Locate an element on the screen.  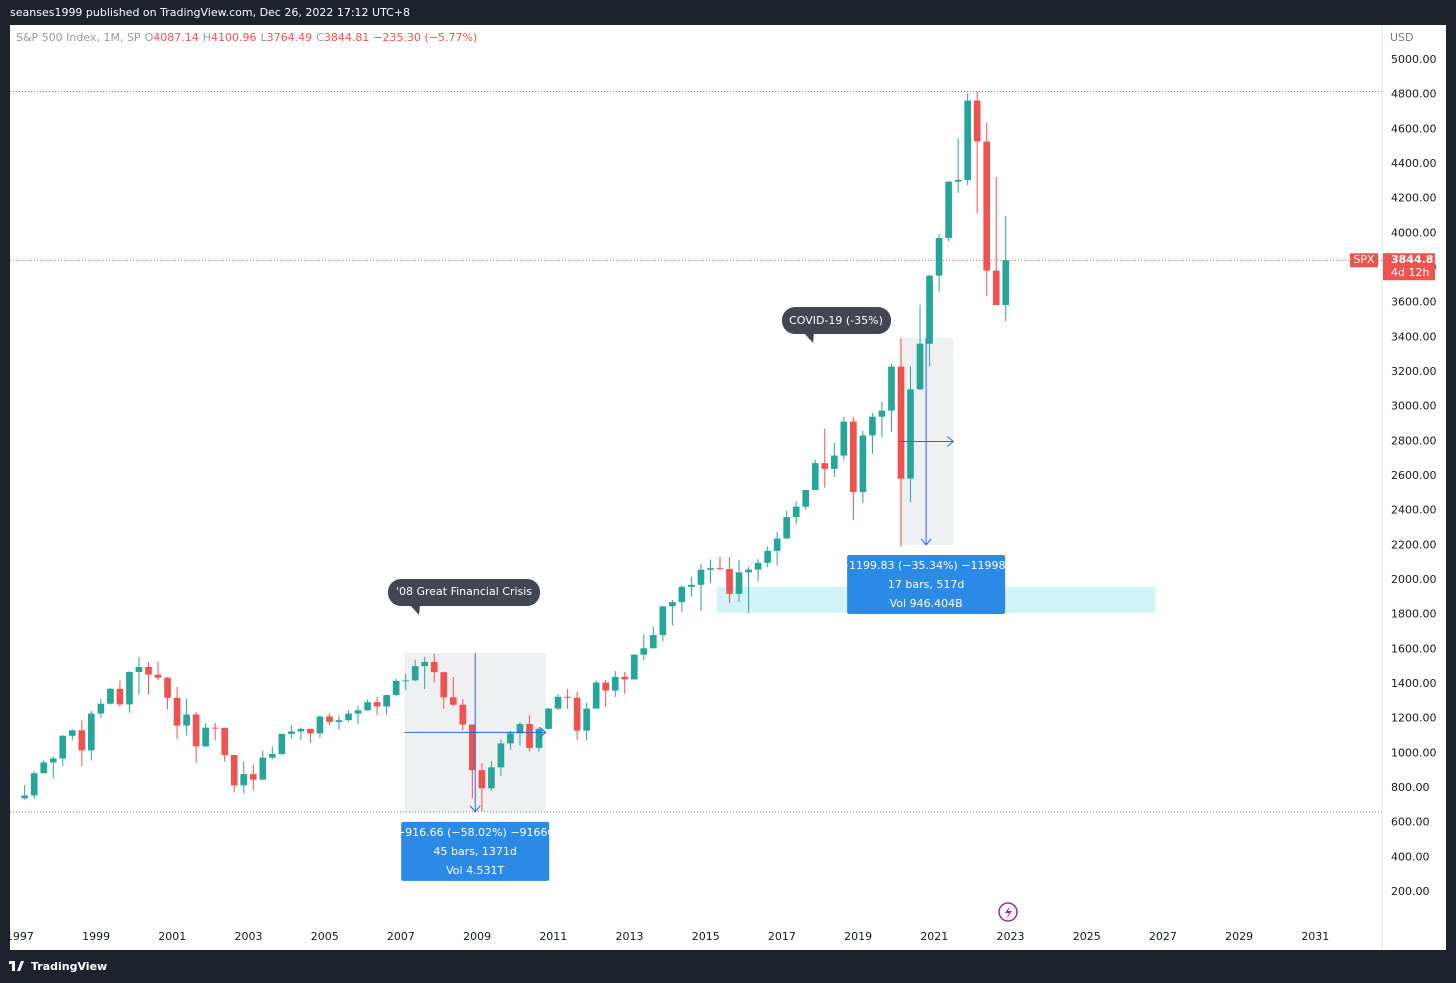
y-tick-label: 1400.00 is located at coordinates (1414, 683).